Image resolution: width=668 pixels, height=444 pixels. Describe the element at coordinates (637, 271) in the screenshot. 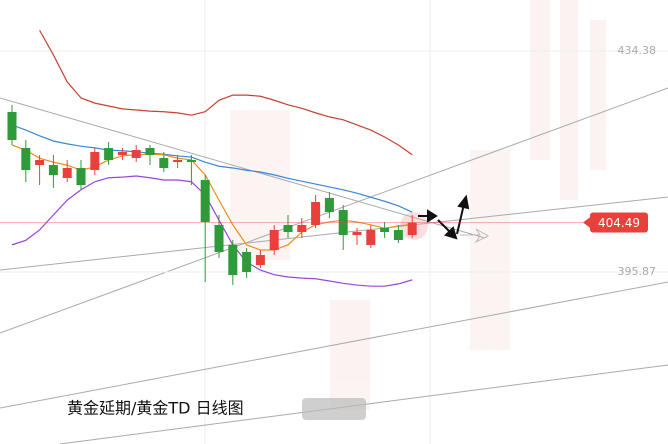

I see `y-tick-label: 395.87` at that location.